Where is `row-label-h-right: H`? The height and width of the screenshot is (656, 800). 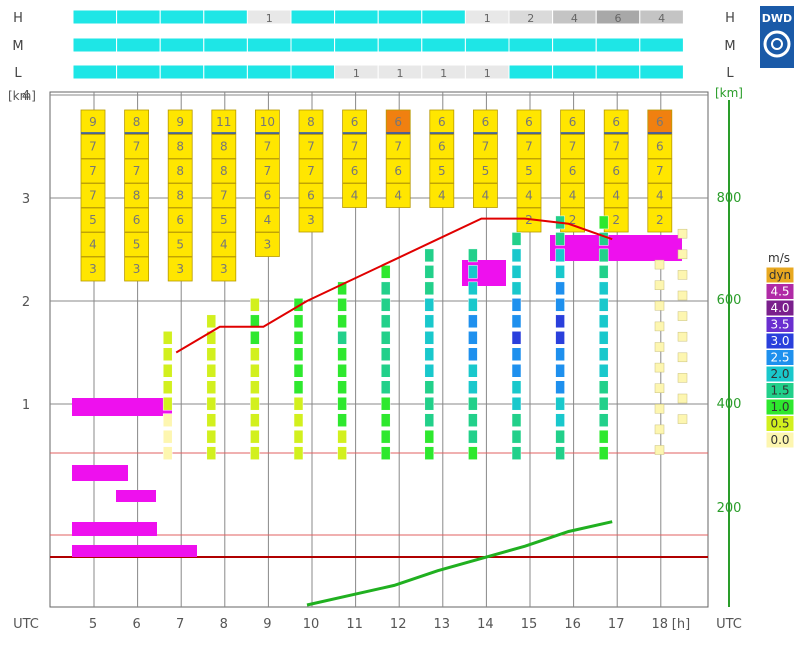
row-label-h-right: H is located at coordinates (730, 18).